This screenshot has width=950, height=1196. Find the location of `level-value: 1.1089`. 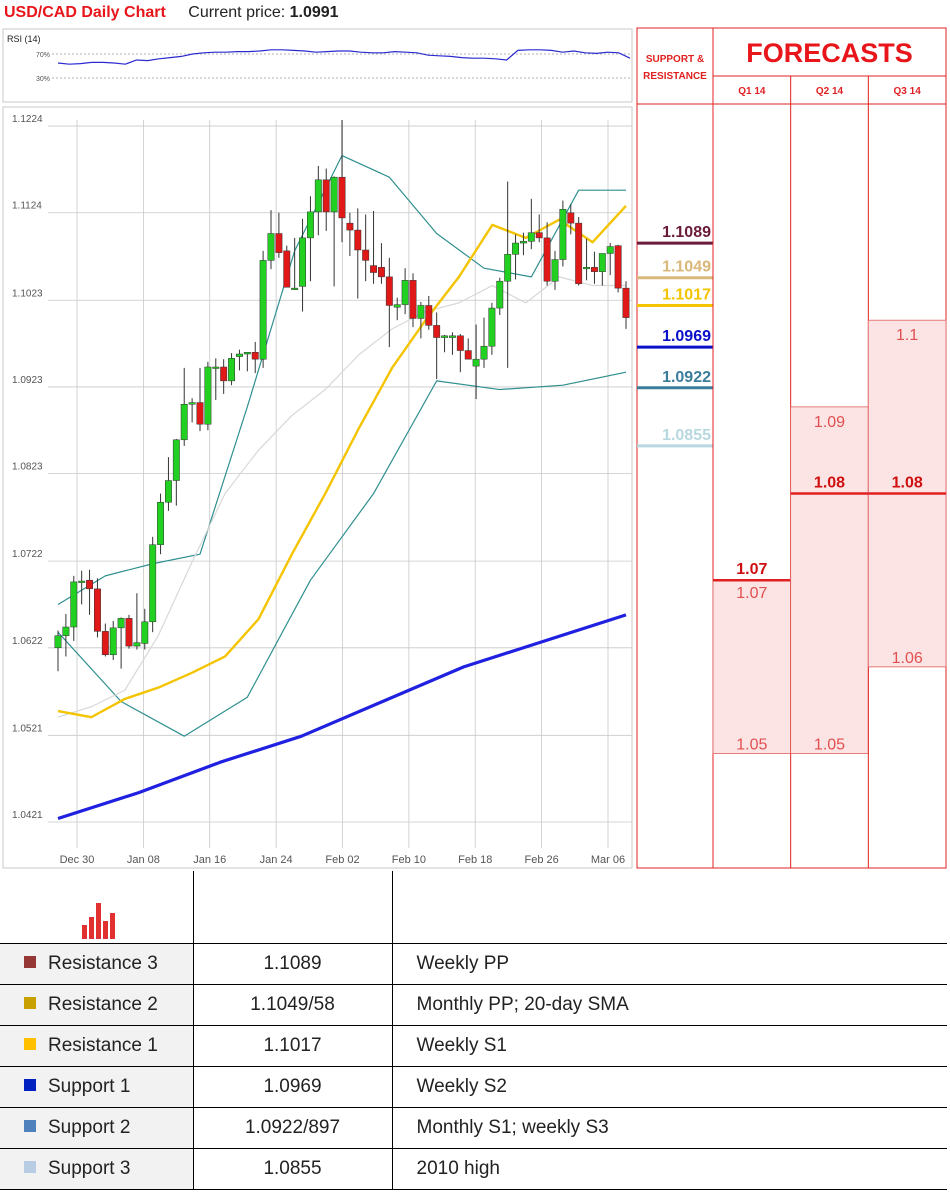

level-value: 1.1089 is located at coordinates (293, 964).